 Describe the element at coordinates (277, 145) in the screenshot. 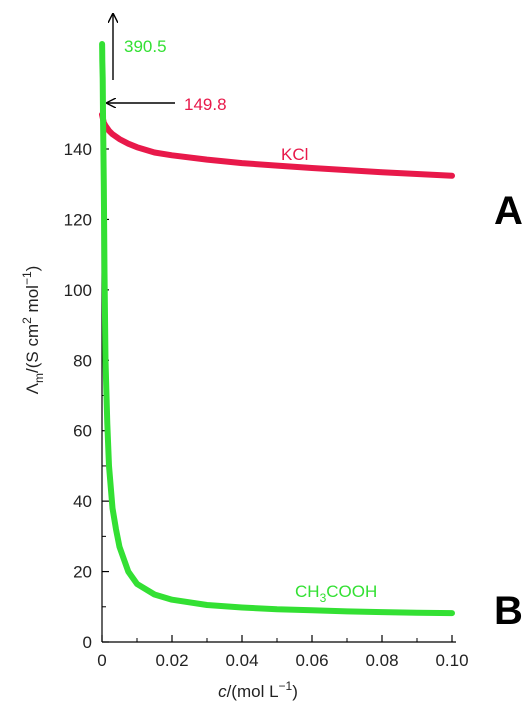

I see `series-line-kcl` at that location.